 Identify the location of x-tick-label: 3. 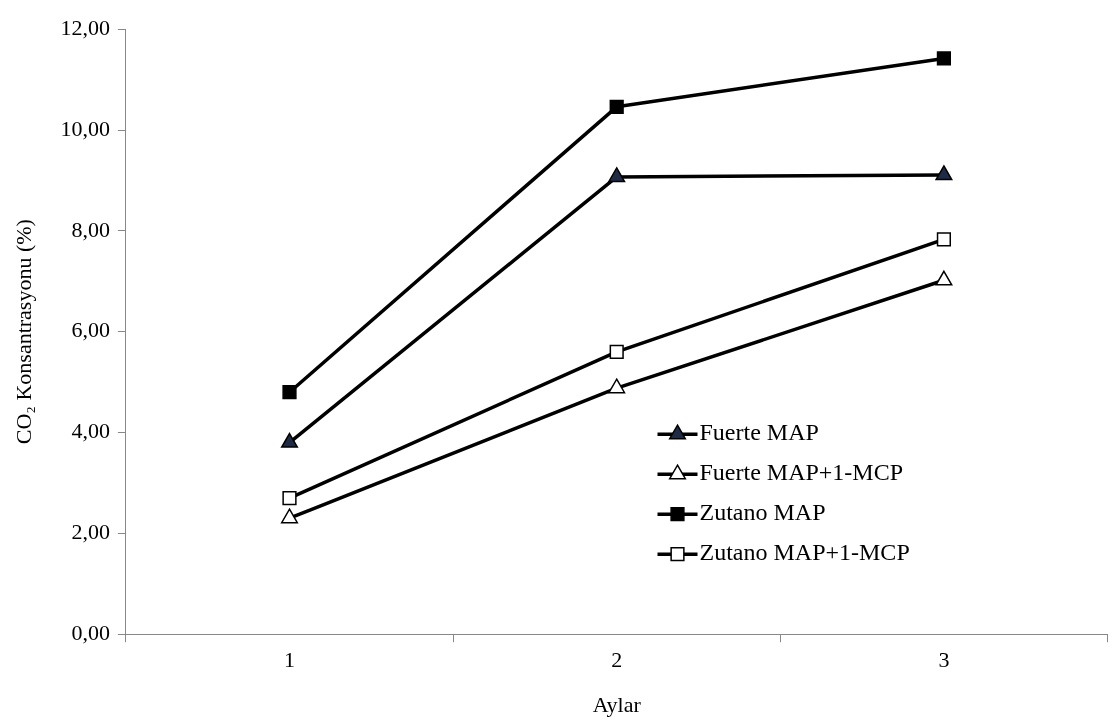
(944, 660).